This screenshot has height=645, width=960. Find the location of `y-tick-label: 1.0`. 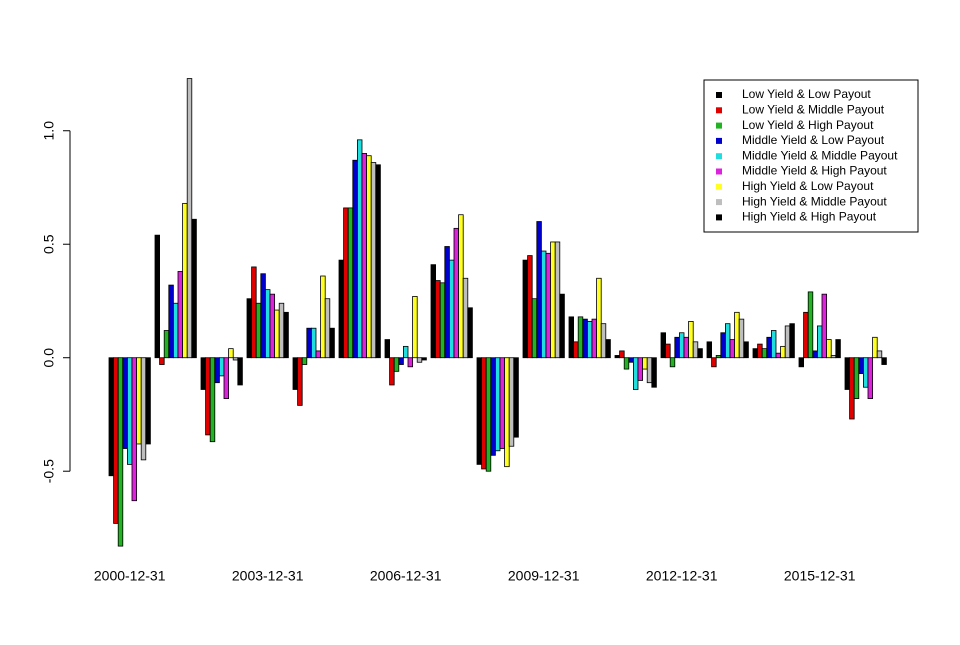

y-tick-label: 1.0 is located at coordinates (49, 131).